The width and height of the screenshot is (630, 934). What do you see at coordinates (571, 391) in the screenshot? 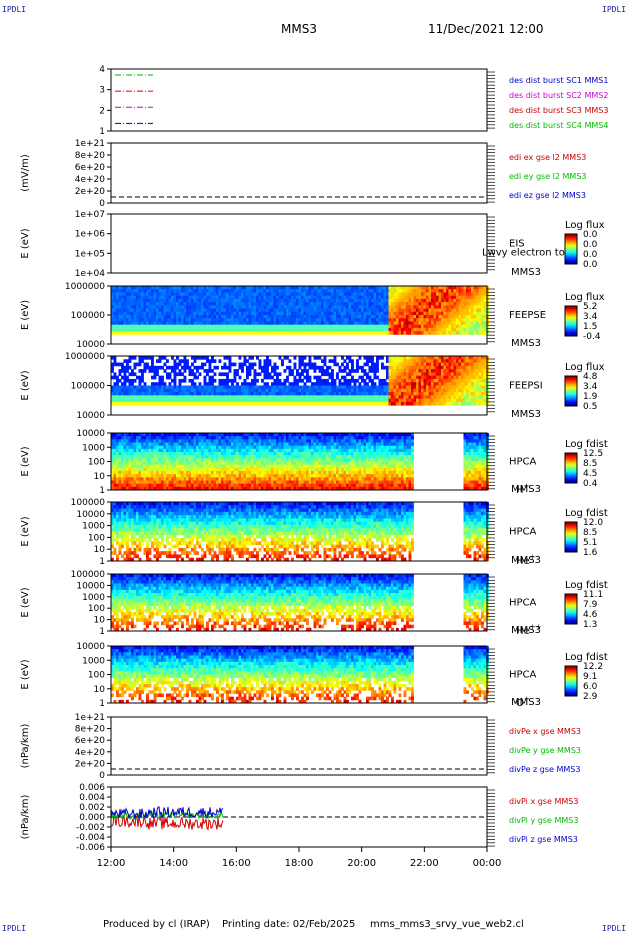
I see `panel-feepsi-colorbar` at bounding box center [571, 391].